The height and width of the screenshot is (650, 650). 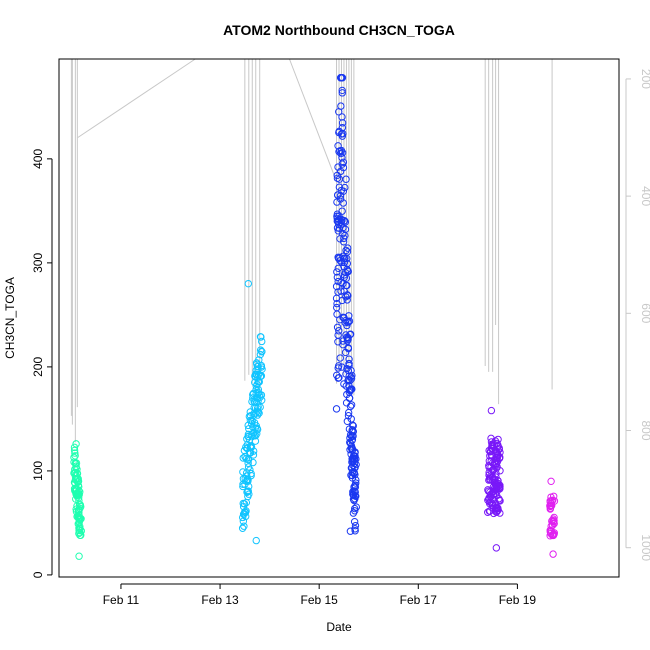 I want to click on y-tick-label: 400, so click(x=38, y=159).